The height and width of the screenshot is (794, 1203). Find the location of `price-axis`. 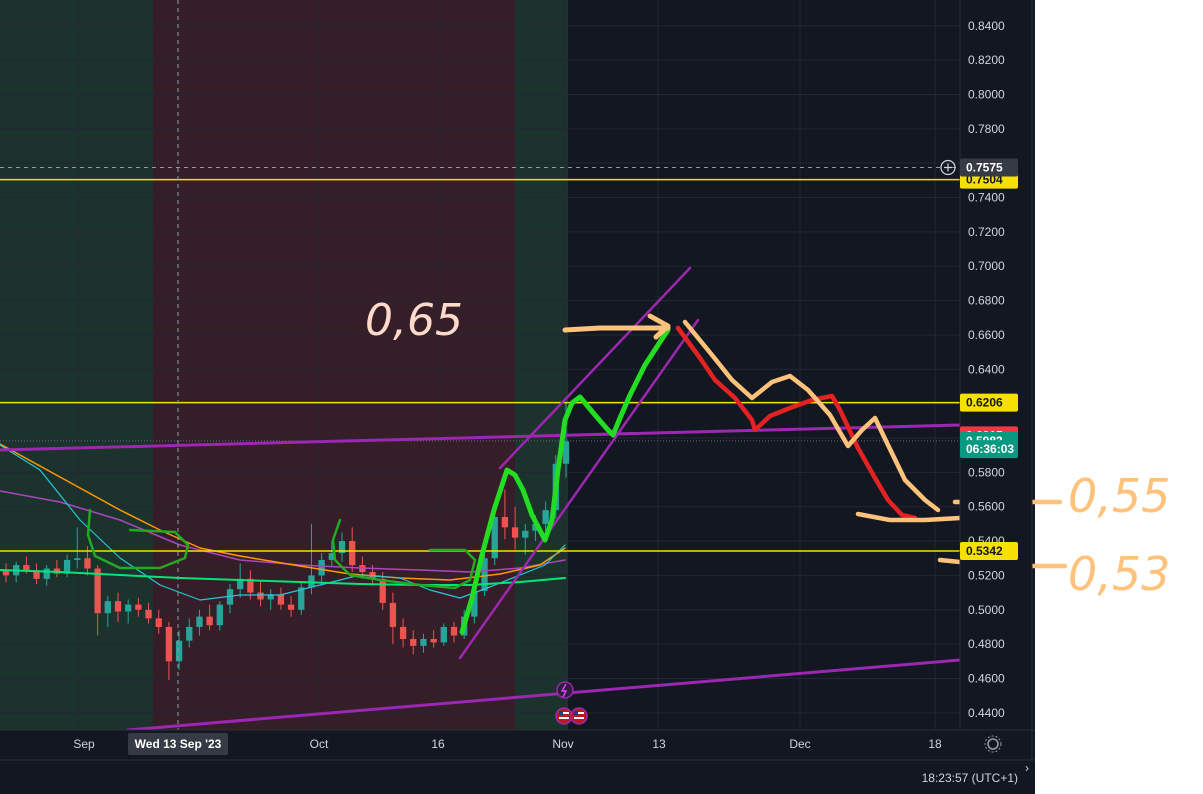

price-axis is located at coordinates (996, 365).